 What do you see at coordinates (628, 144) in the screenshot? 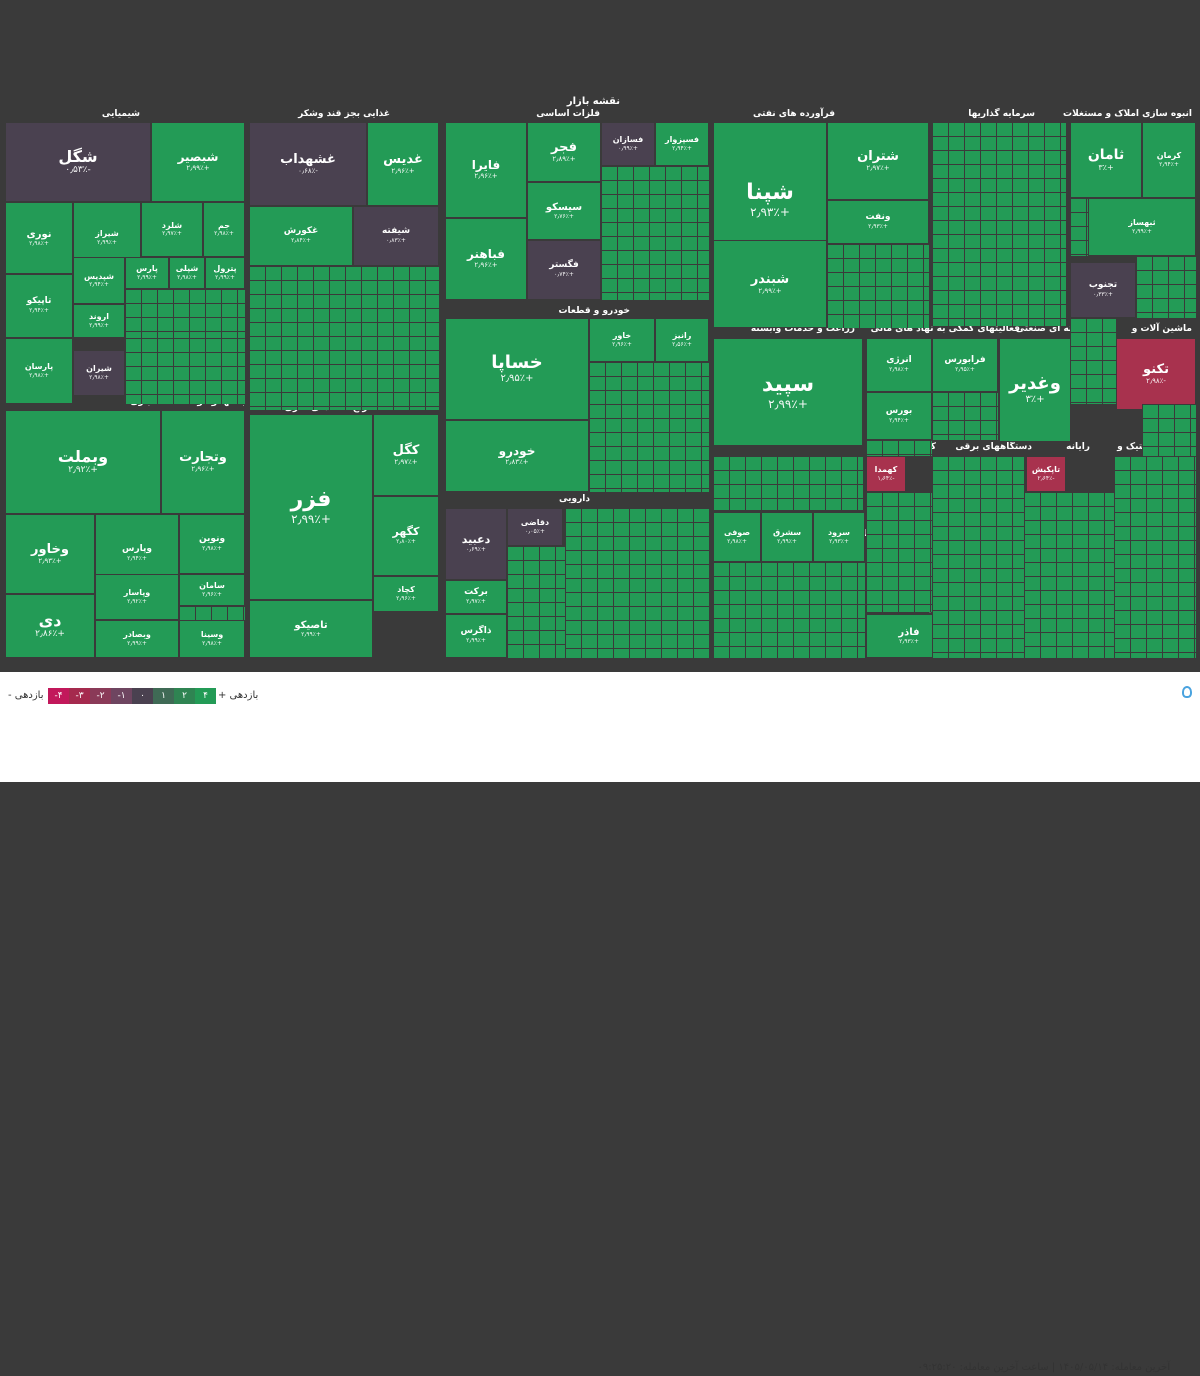
I see `stock-tile: فسازان +۰٫۹۹٪` at bounding box center [628, 144].